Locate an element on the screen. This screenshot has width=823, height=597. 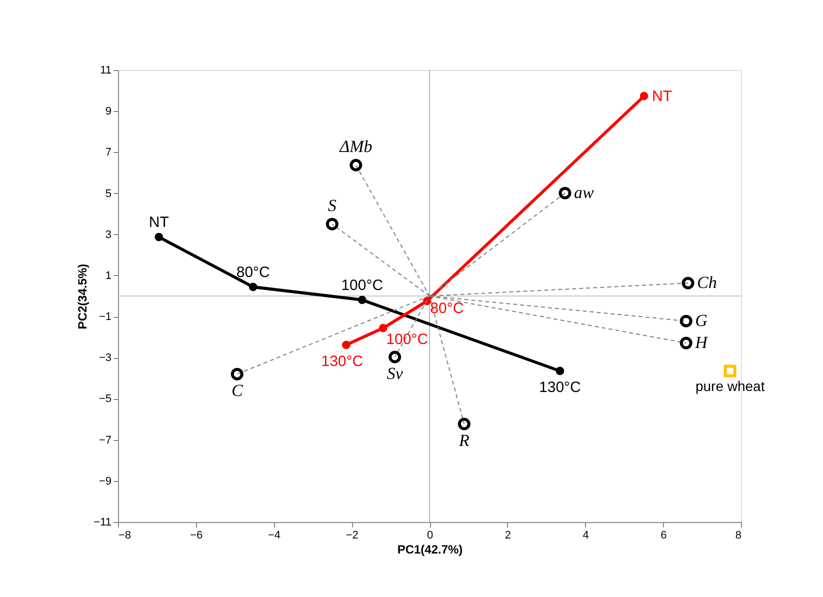
y-tick-label: −11 is located at coordinates (103, 522).